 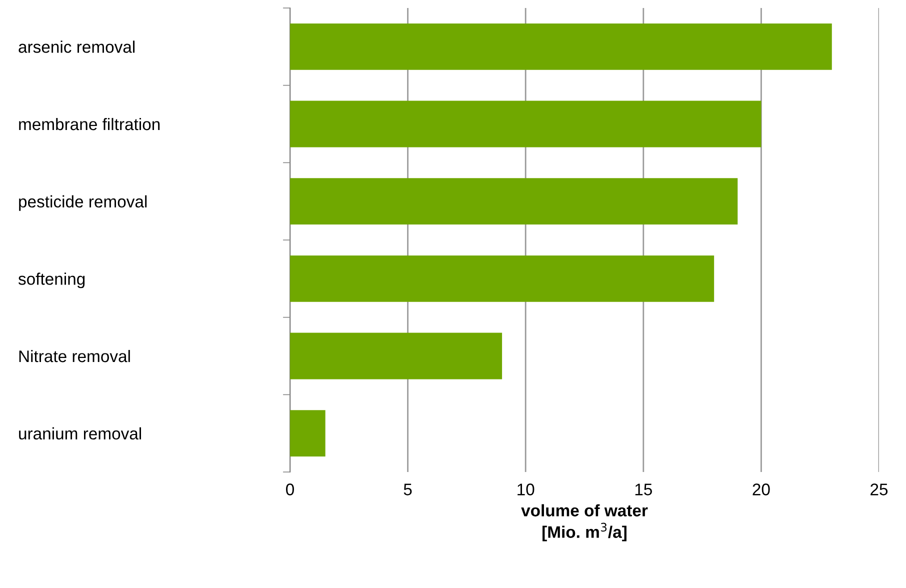 What do you see at coordinates (74, 356) in the screenshot?
I see `y-tick-label: Nitrate removal` at bounding box center [74, 356].